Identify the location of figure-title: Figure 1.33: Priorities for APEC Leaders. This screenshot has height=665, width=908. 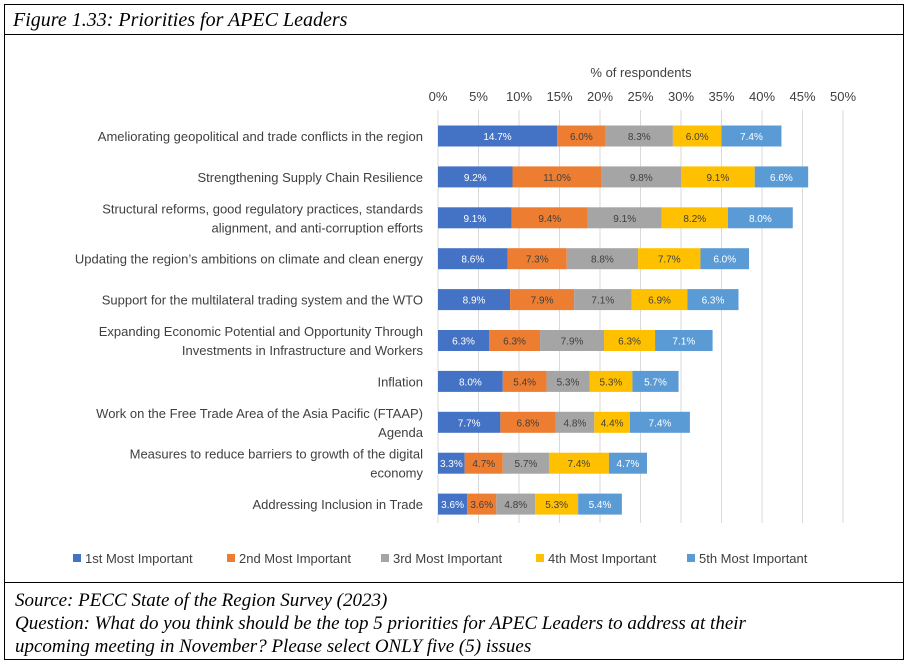
(180, 20).